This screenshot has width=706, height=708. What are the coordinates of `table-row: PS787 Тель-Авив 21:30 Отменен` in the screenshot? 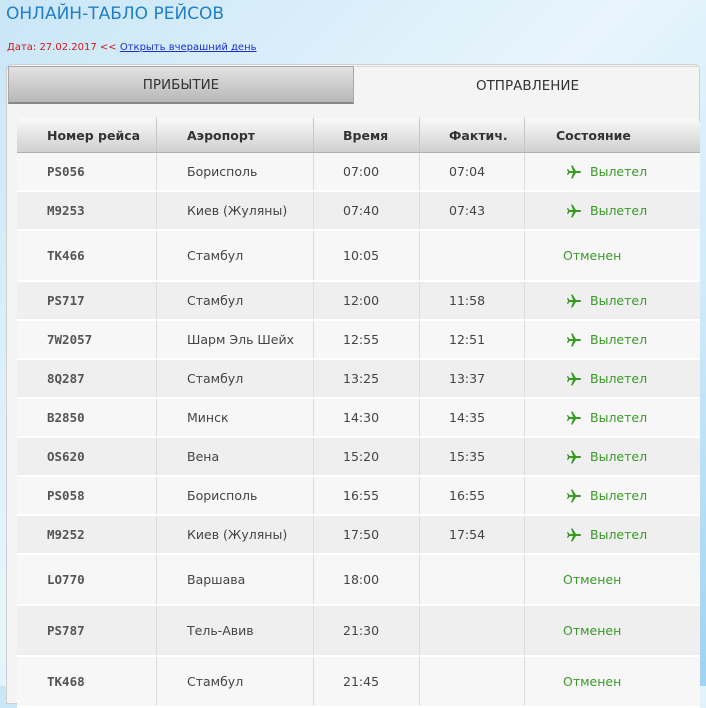 It's located at (358, 631).